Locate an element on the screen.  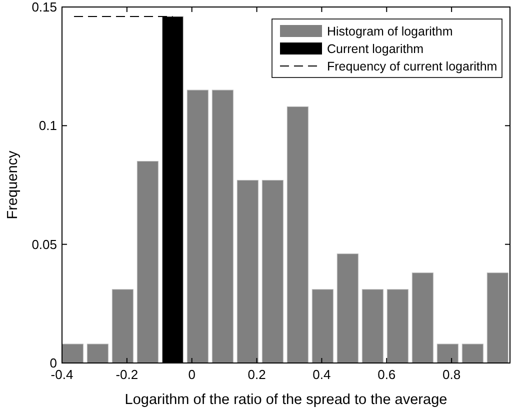
x-tick-label: 0.4 is located at coordinates (321, 374).